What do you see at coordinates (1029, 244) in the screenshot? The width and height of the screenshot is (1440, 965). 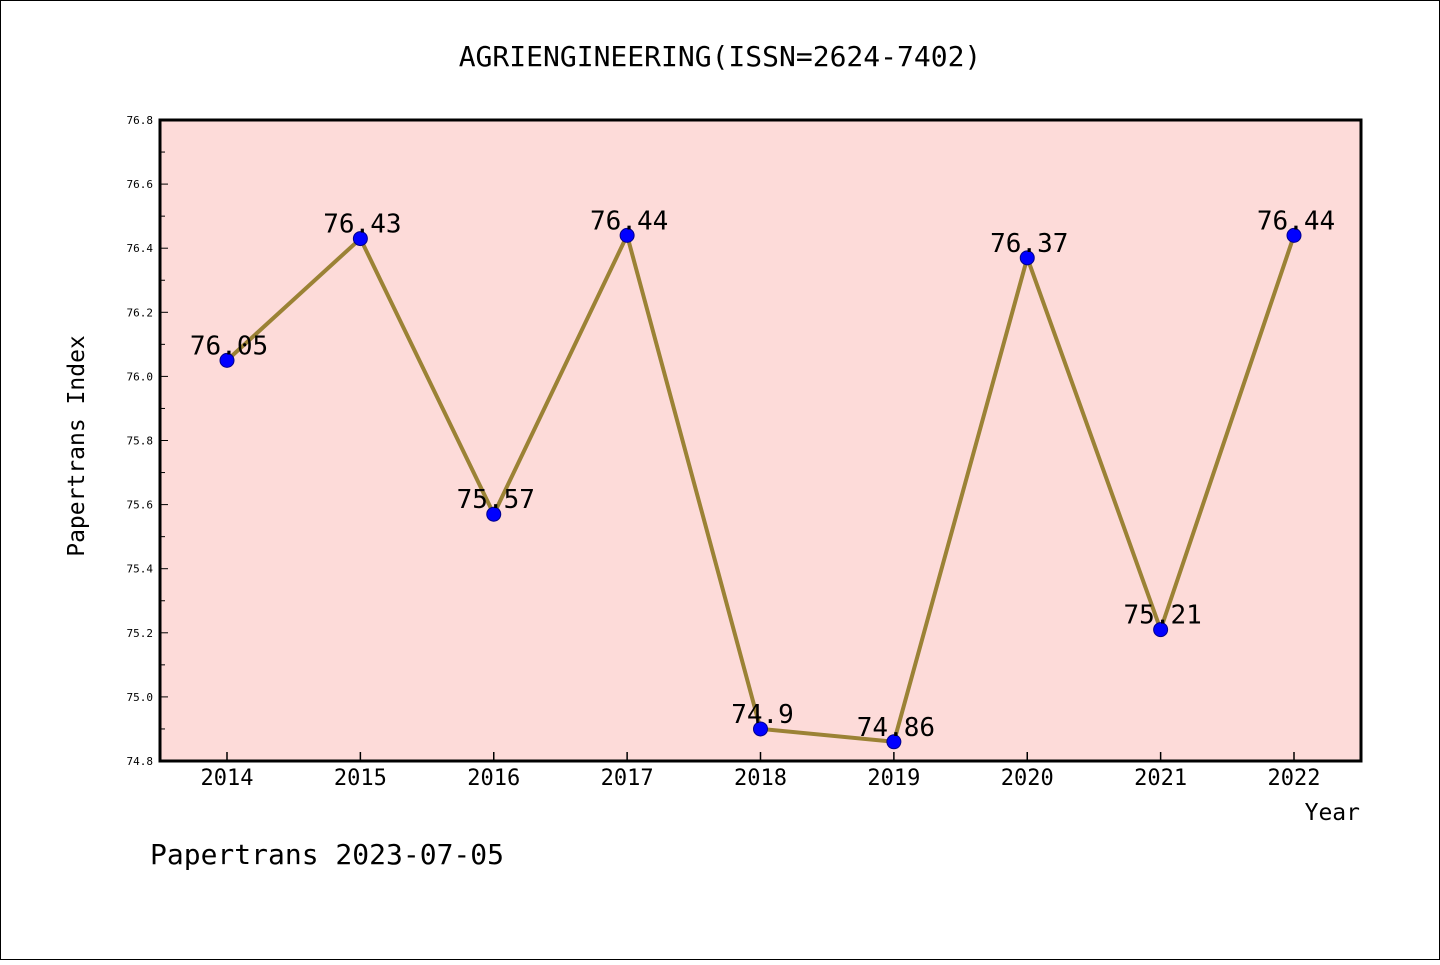 I see `data-label: 76.37` at bounding box center [1029, 244].